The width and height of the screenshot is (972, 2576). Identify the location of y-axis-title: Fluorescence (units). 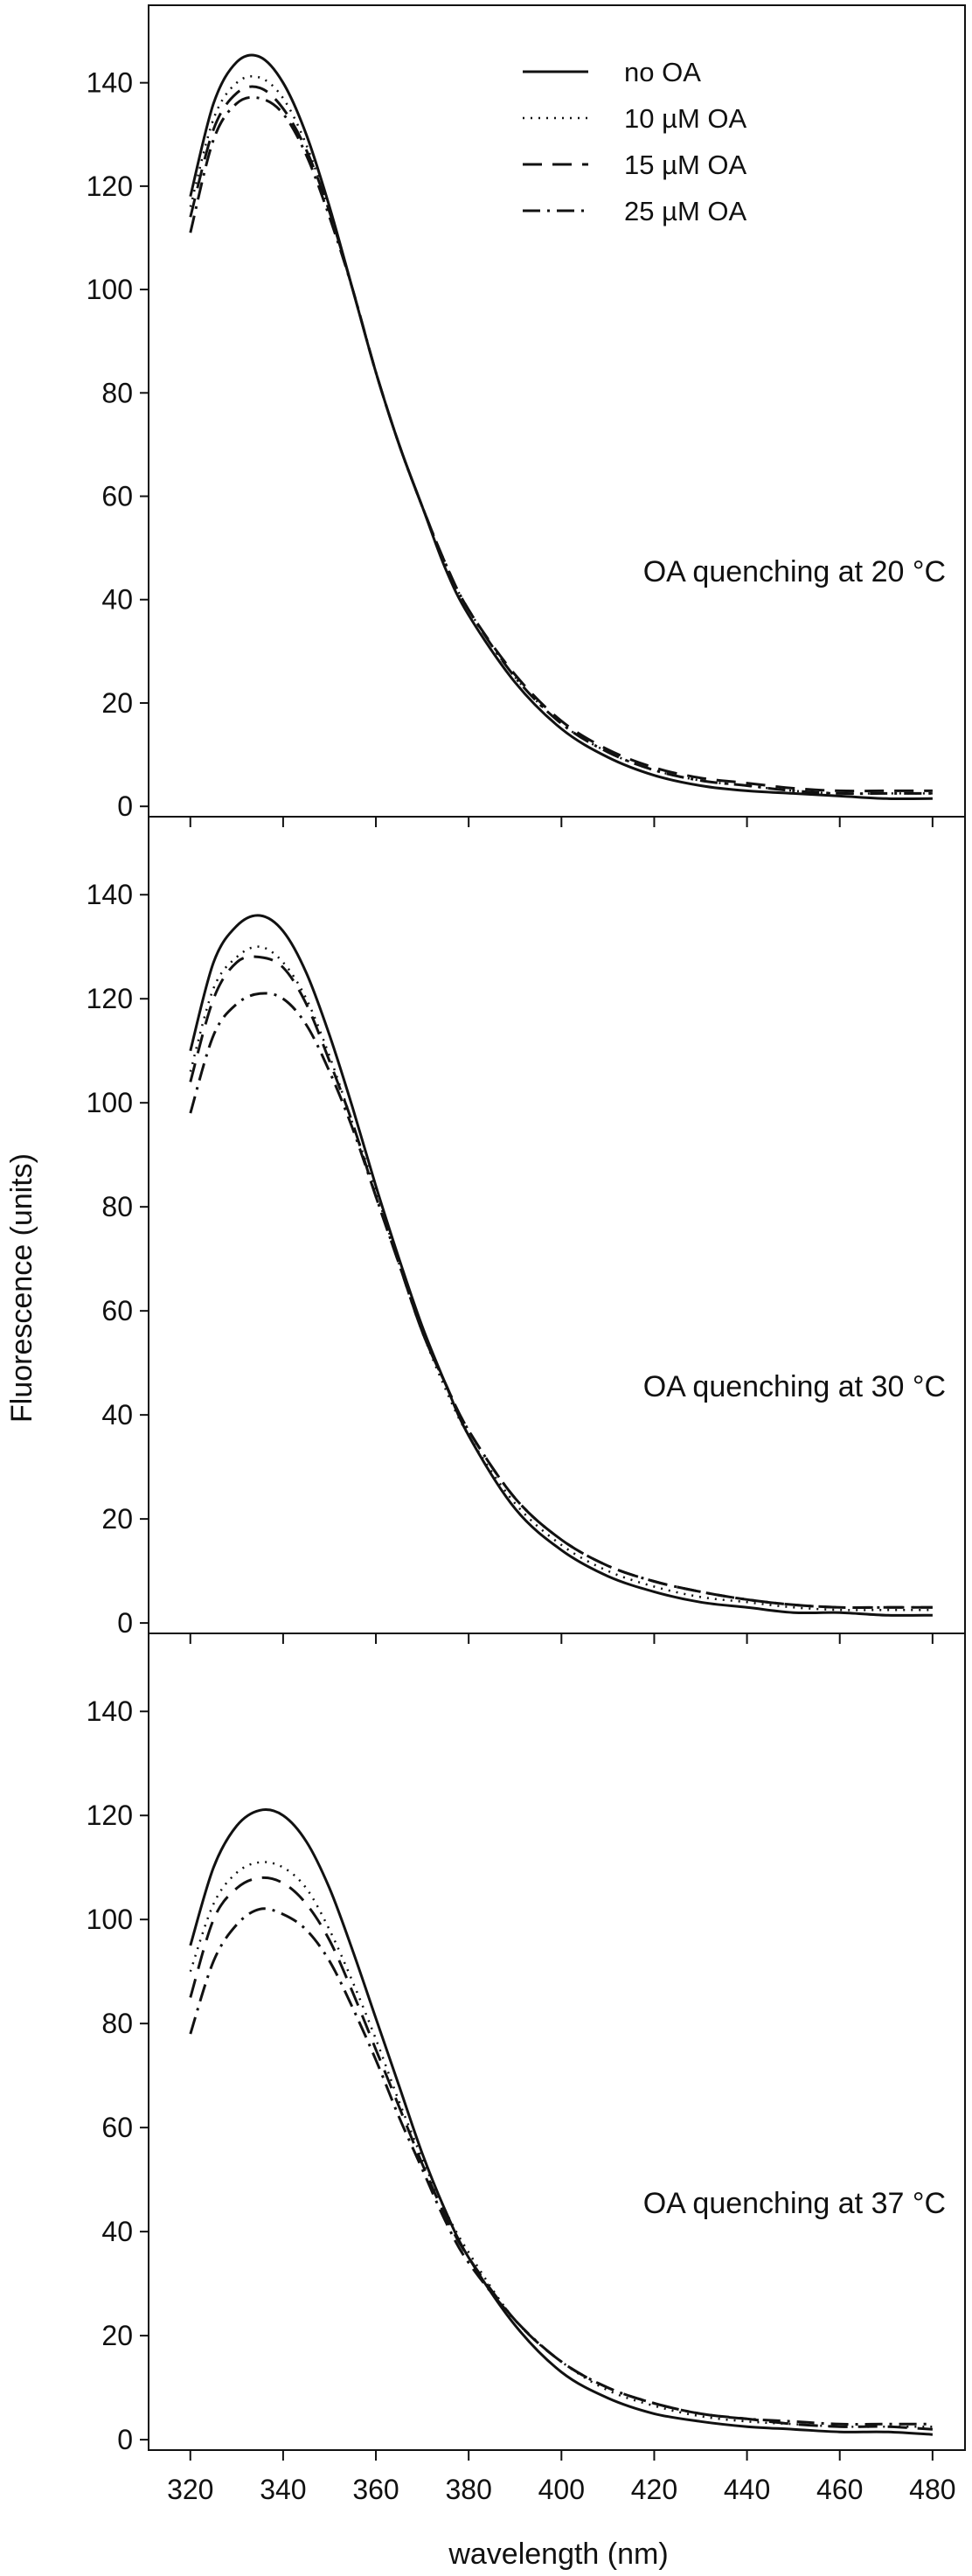
(21, 1288).